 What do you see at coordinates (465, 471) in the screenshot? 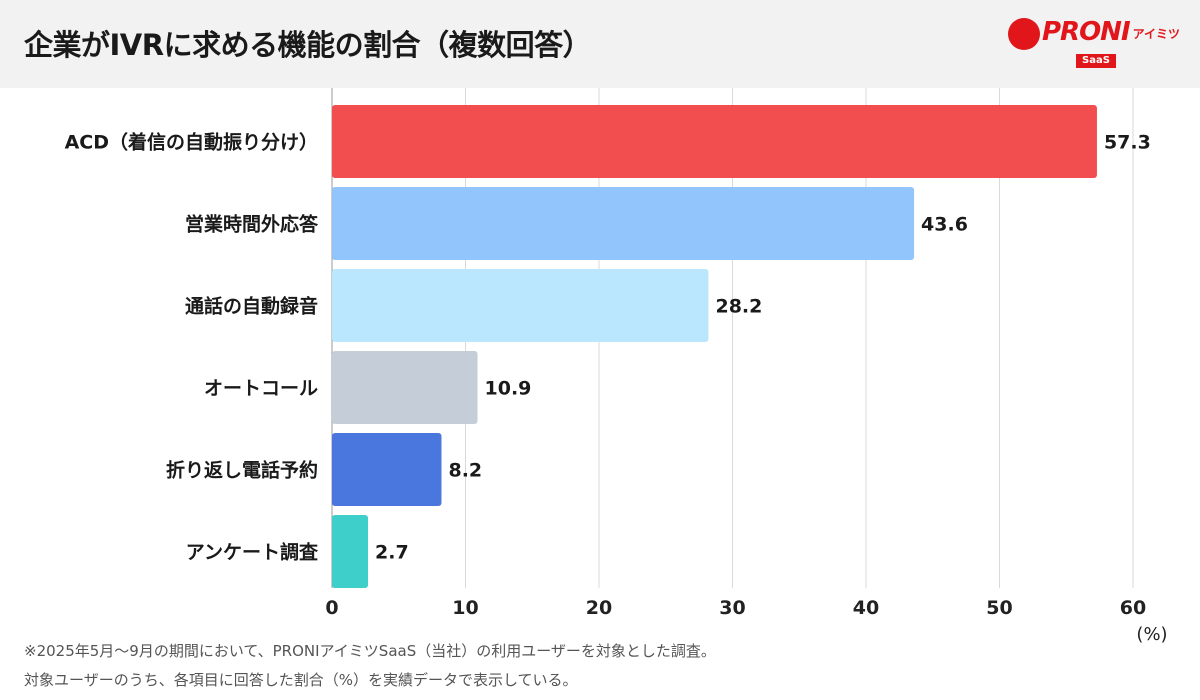
I see `data-label: 8.2` at bounding box center [465, 471].